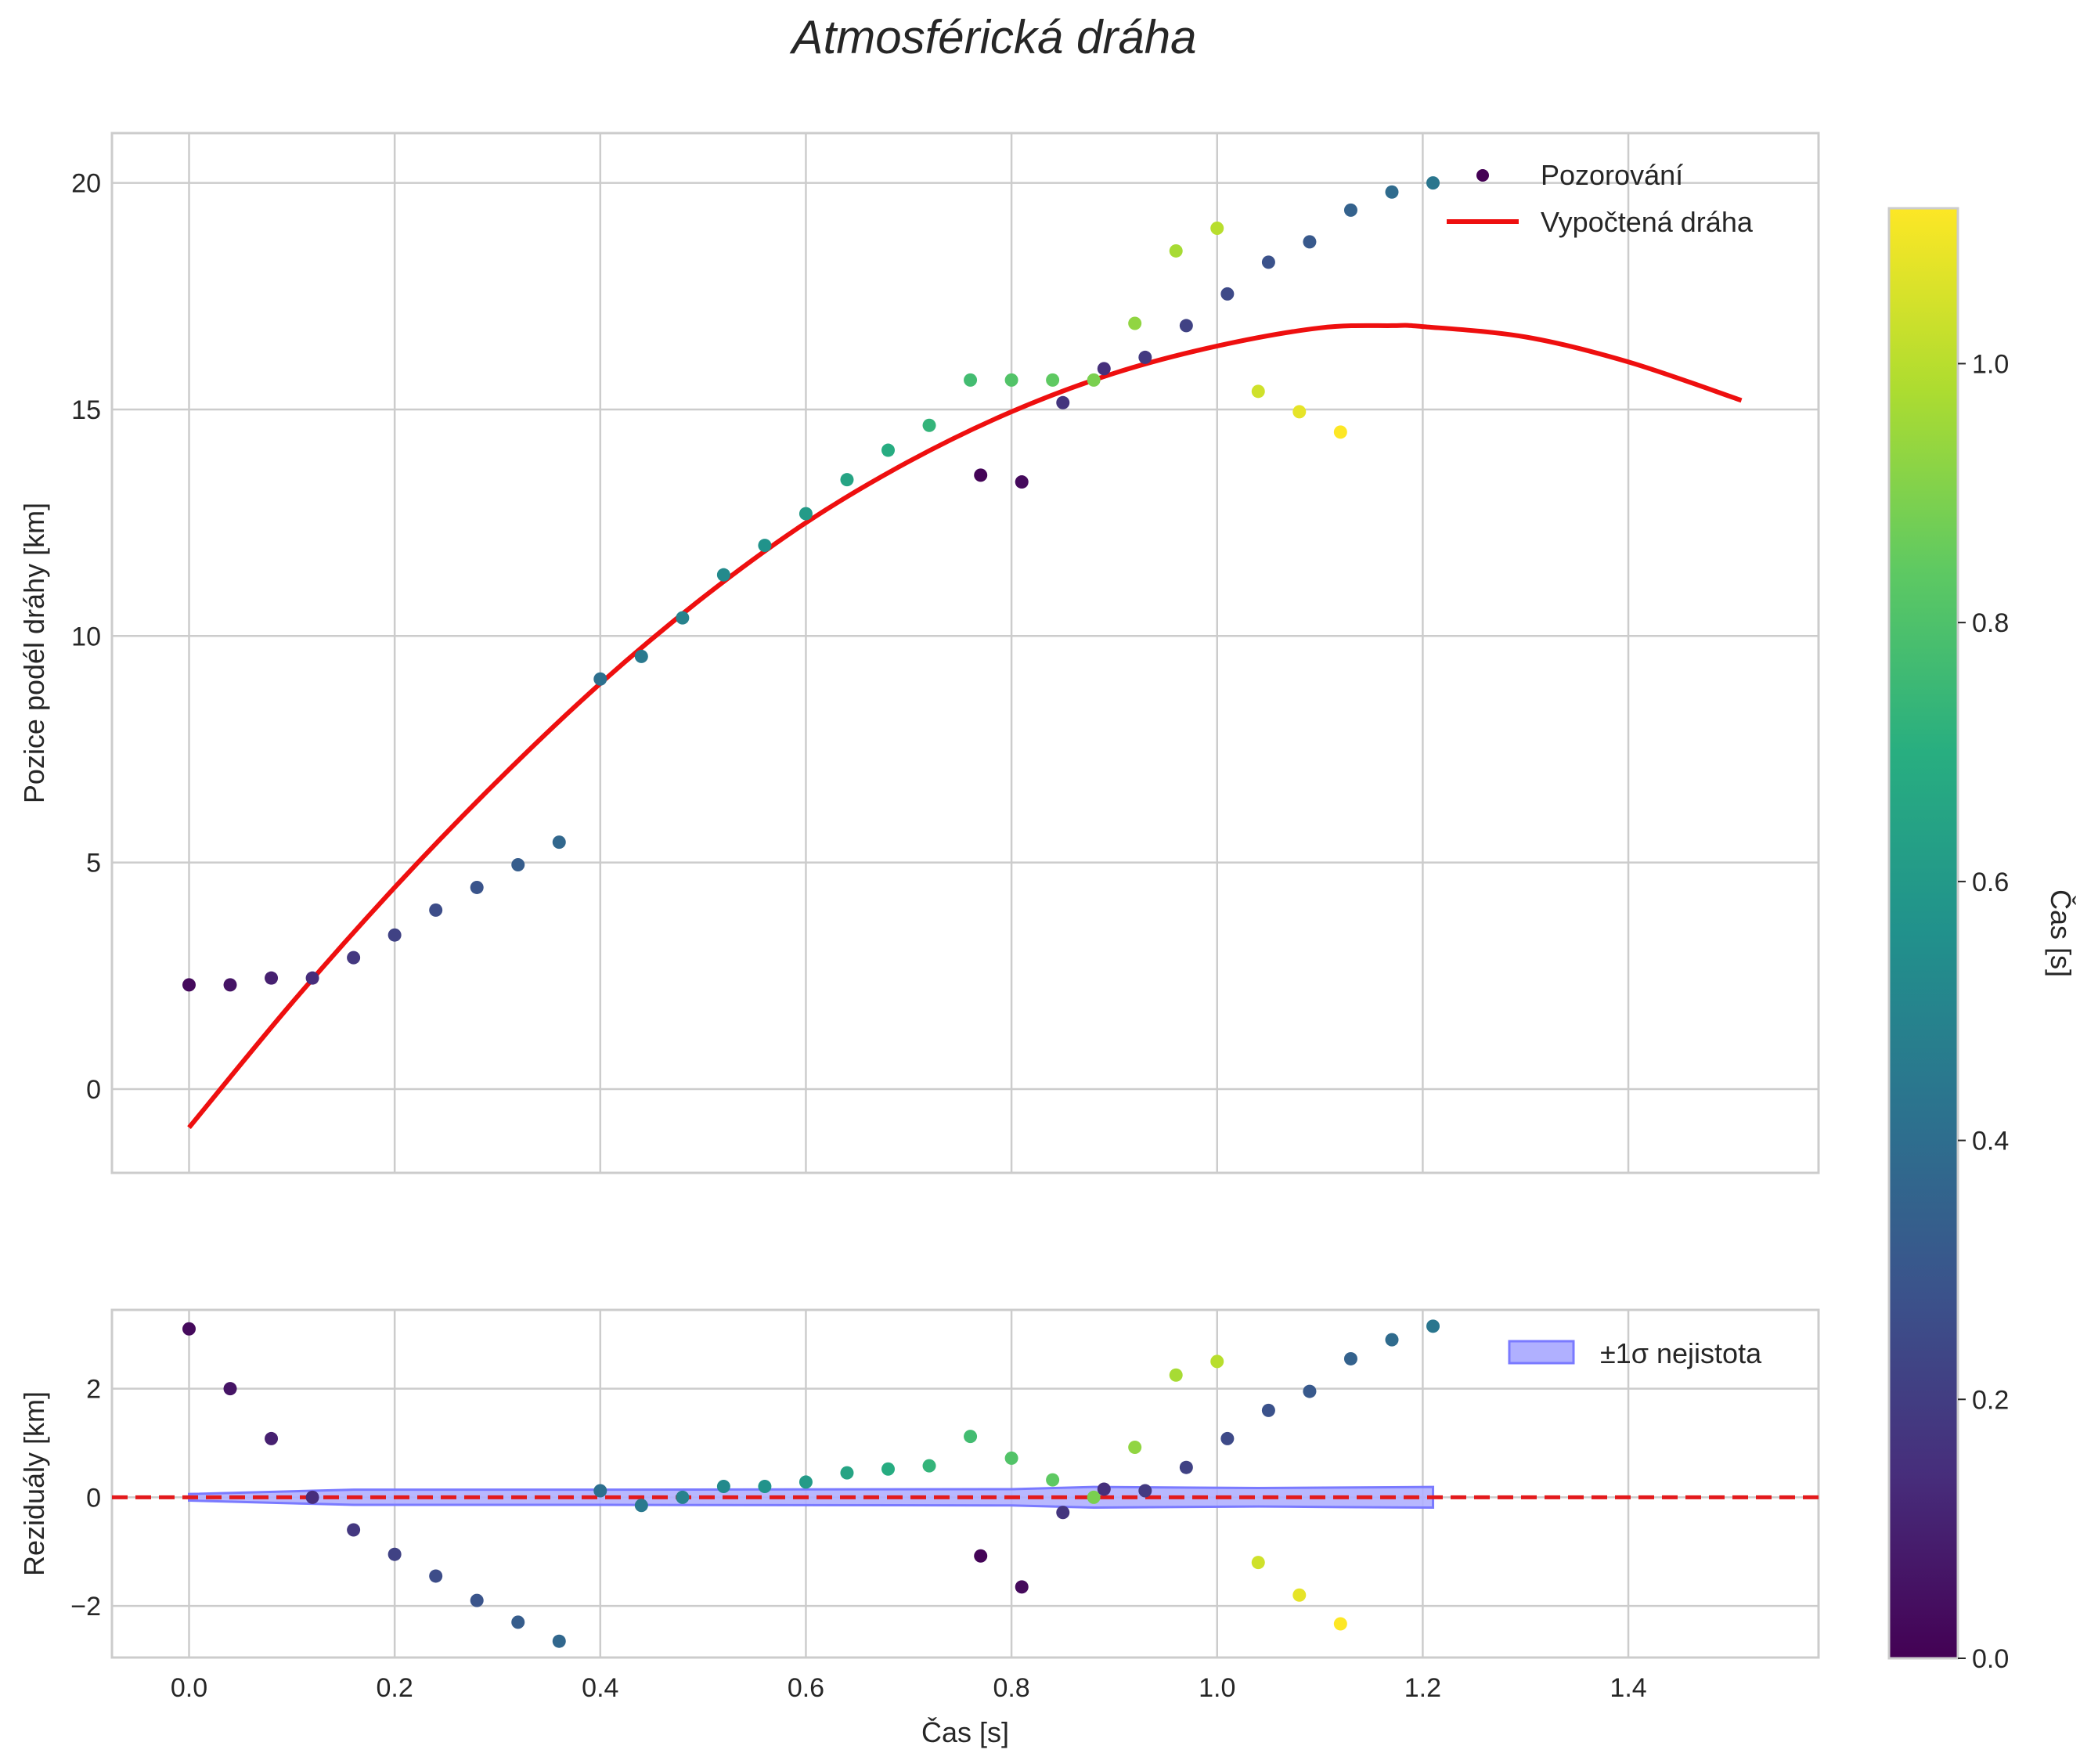 This screenshot has width=2080, height=1764. I want to click on residual-x-tick-labels: 0.0 0.2 0.4 0.6 0.8 1.0 1.2 1.4, so click(909, 1688).